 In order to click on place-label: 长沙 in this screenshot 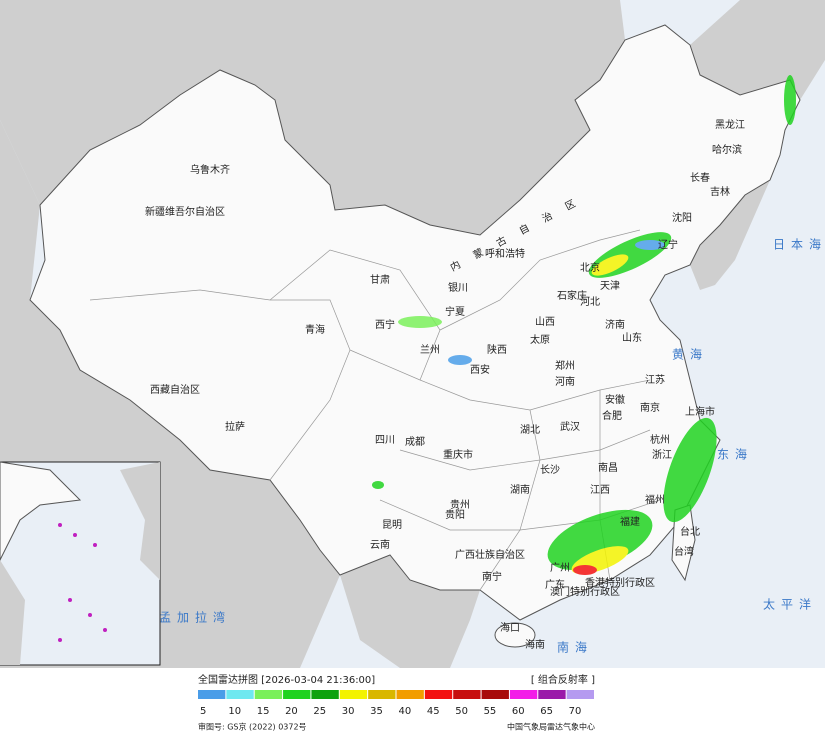, I will do `click(550, 470)`.